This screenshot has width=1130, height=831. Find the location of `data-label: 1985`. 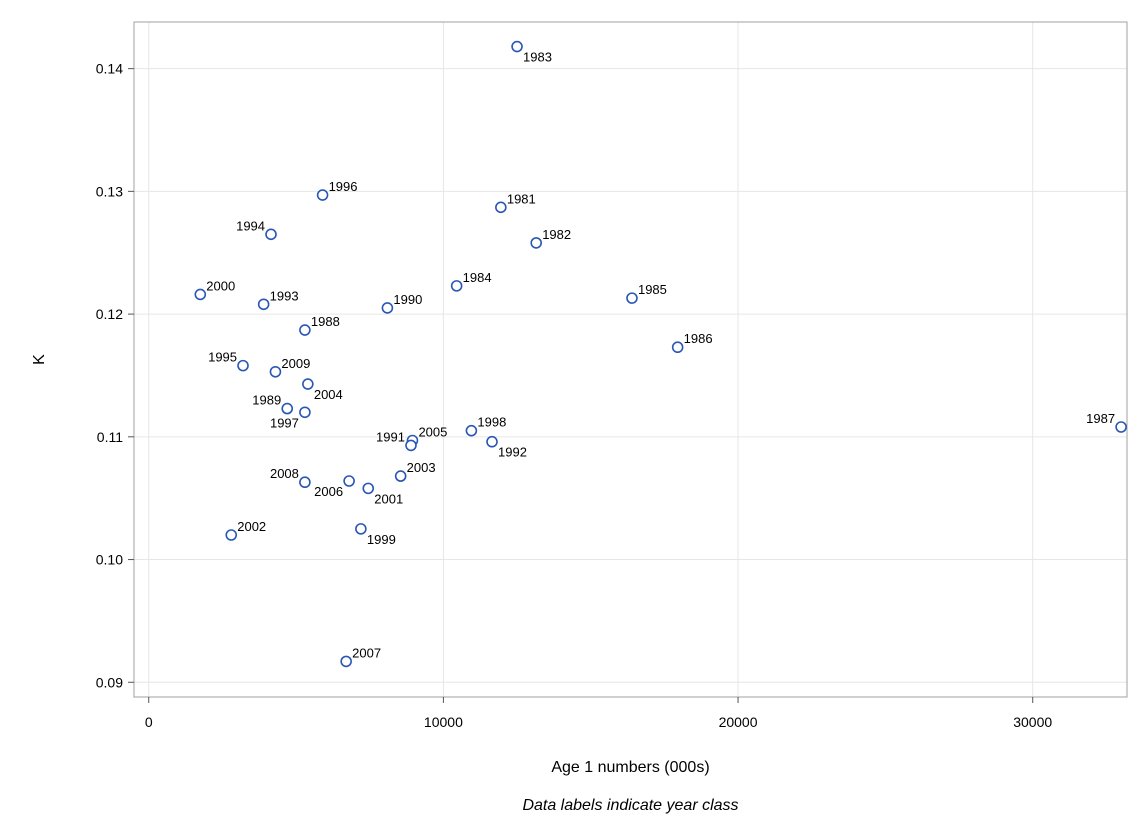

data-label: 1985 is located at coordinates (652, 289).